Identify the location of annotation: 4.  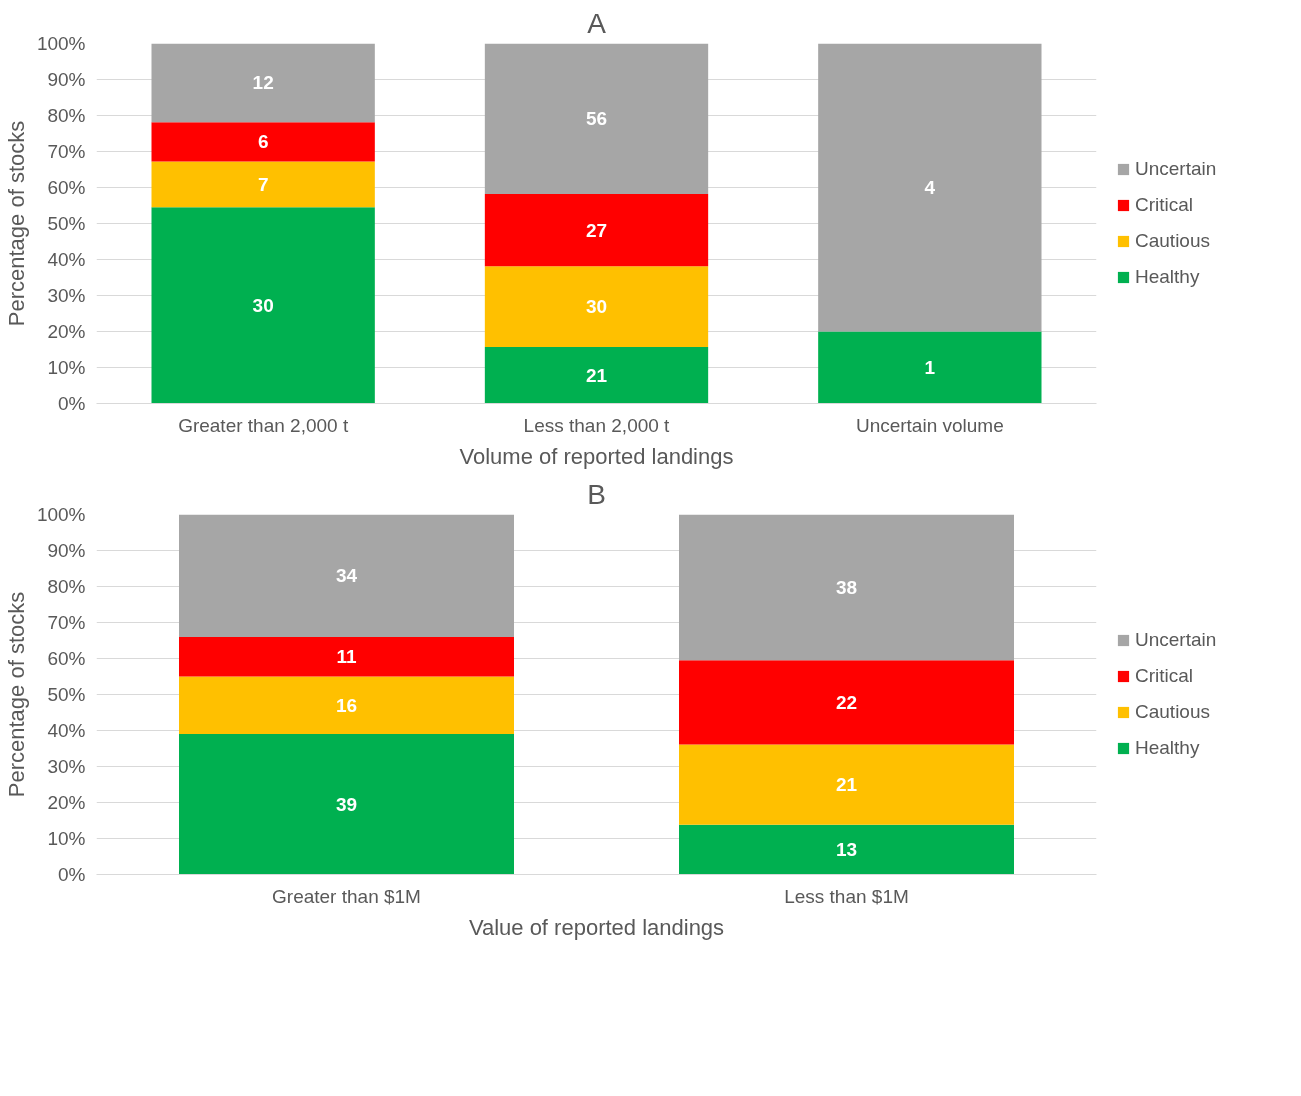
(930, 187).